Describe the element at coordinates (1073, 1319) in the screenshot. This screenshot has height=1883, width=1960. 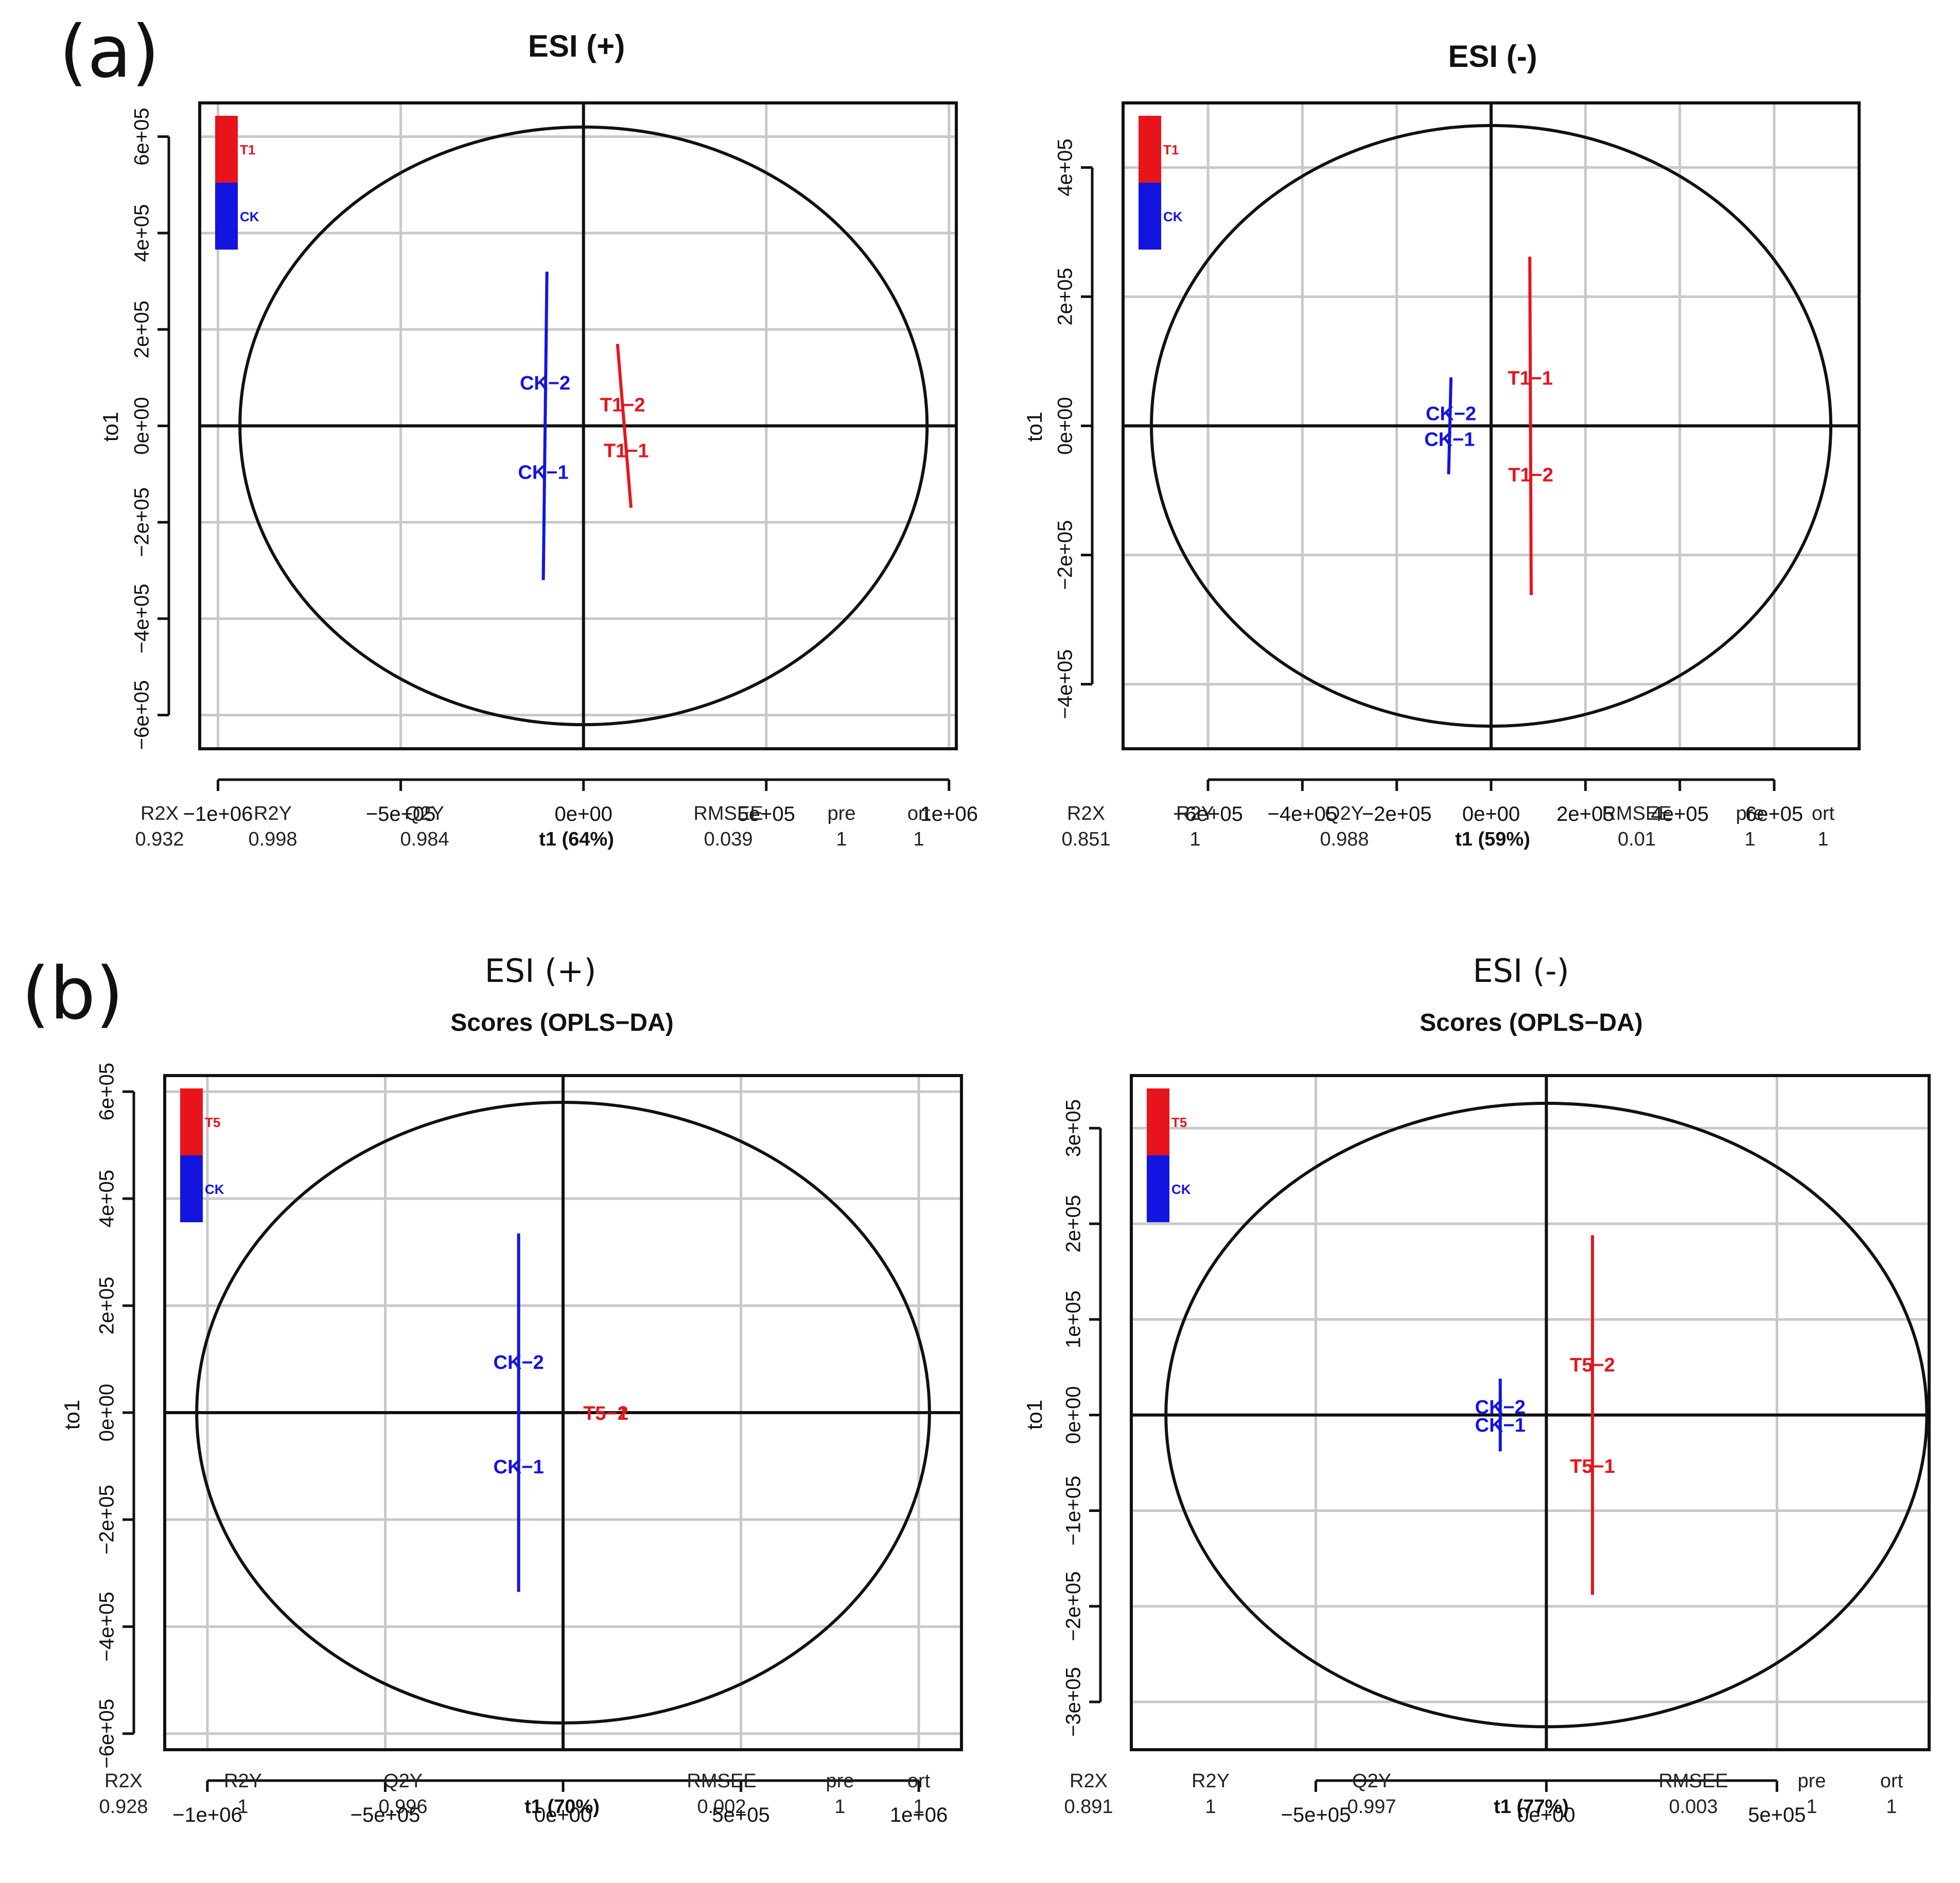
I see `y-tick-label: 1e+05` at that location.